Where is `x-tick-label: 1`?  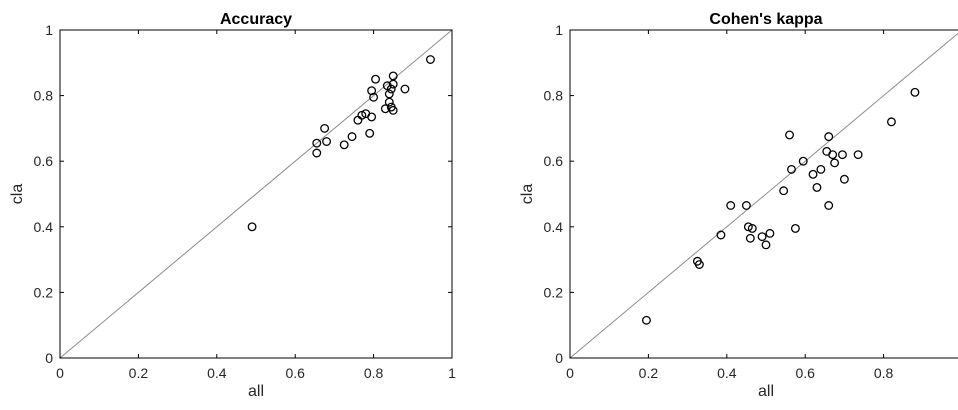 x-tick-label: 1 is located at coordinates (452, 373).